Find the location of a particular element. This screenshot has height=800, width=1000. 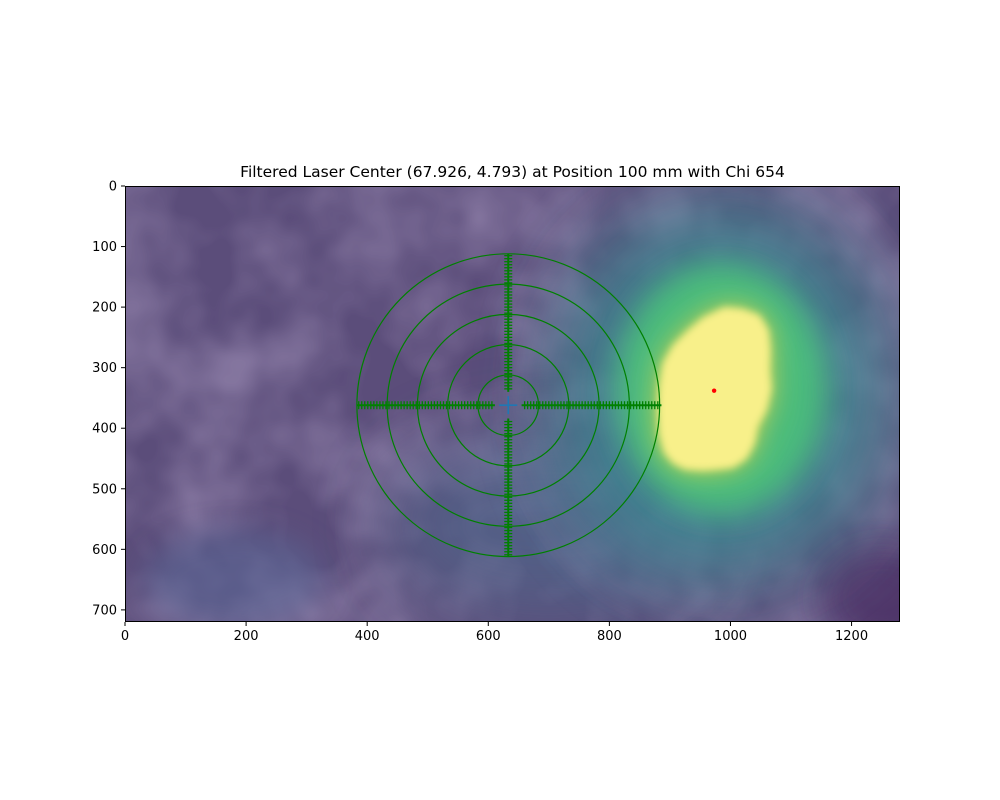

y-tick-label: 400 is located at coordinates (104, 429).